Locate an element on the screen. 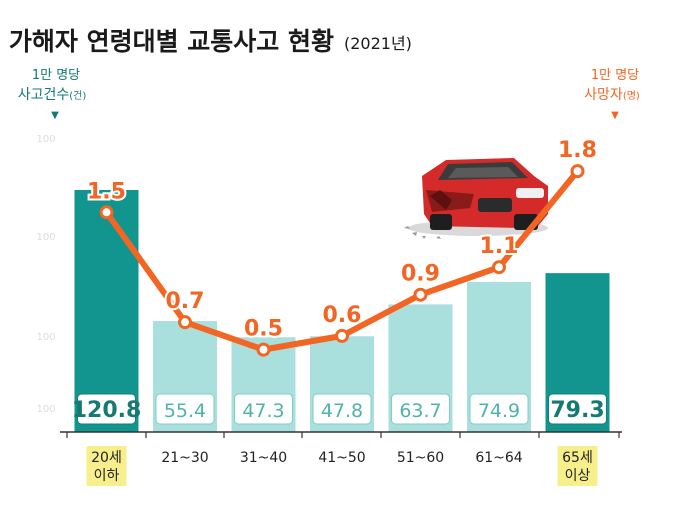  bar-value-label: 79.3 is located at coordinates (577, 410).